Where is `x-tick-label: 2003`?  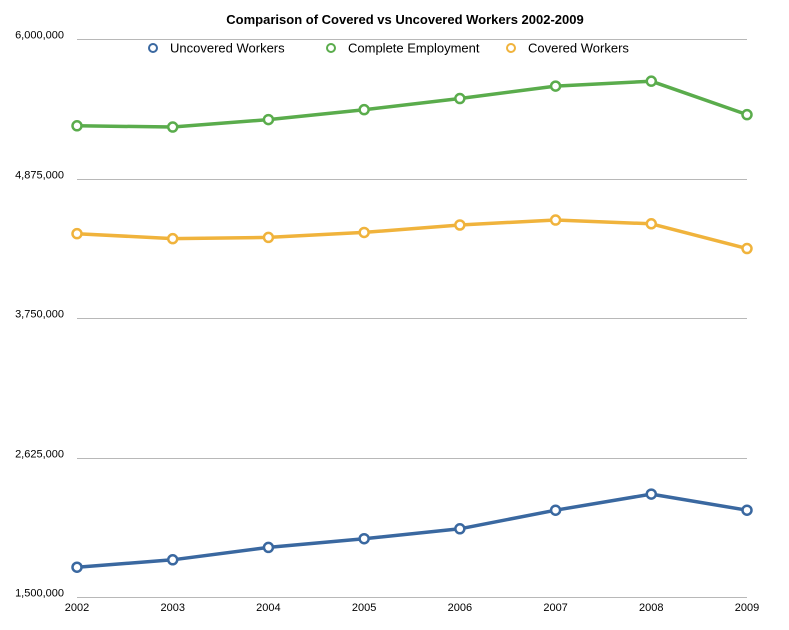
x-tick-label: 2003 is located at coordinates (172, 608).